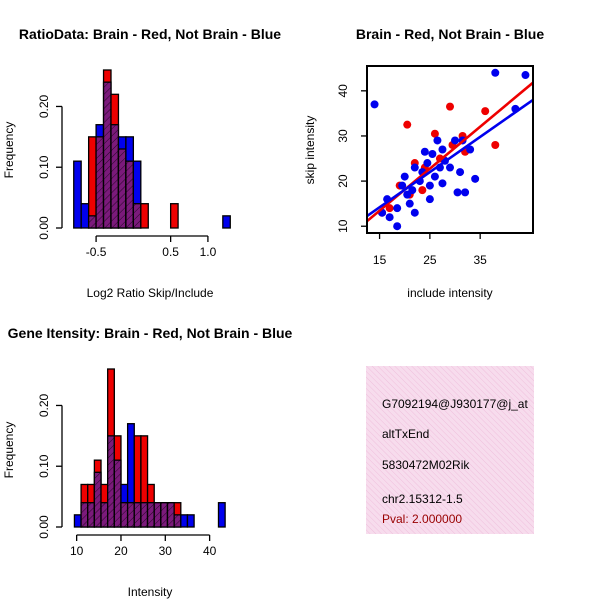 This screenshot has height=600, width=600. What do you see at coordinates (343, 91) in the screenshot?
I see `y-tick-label: 40` at bounding box center [343, 91].